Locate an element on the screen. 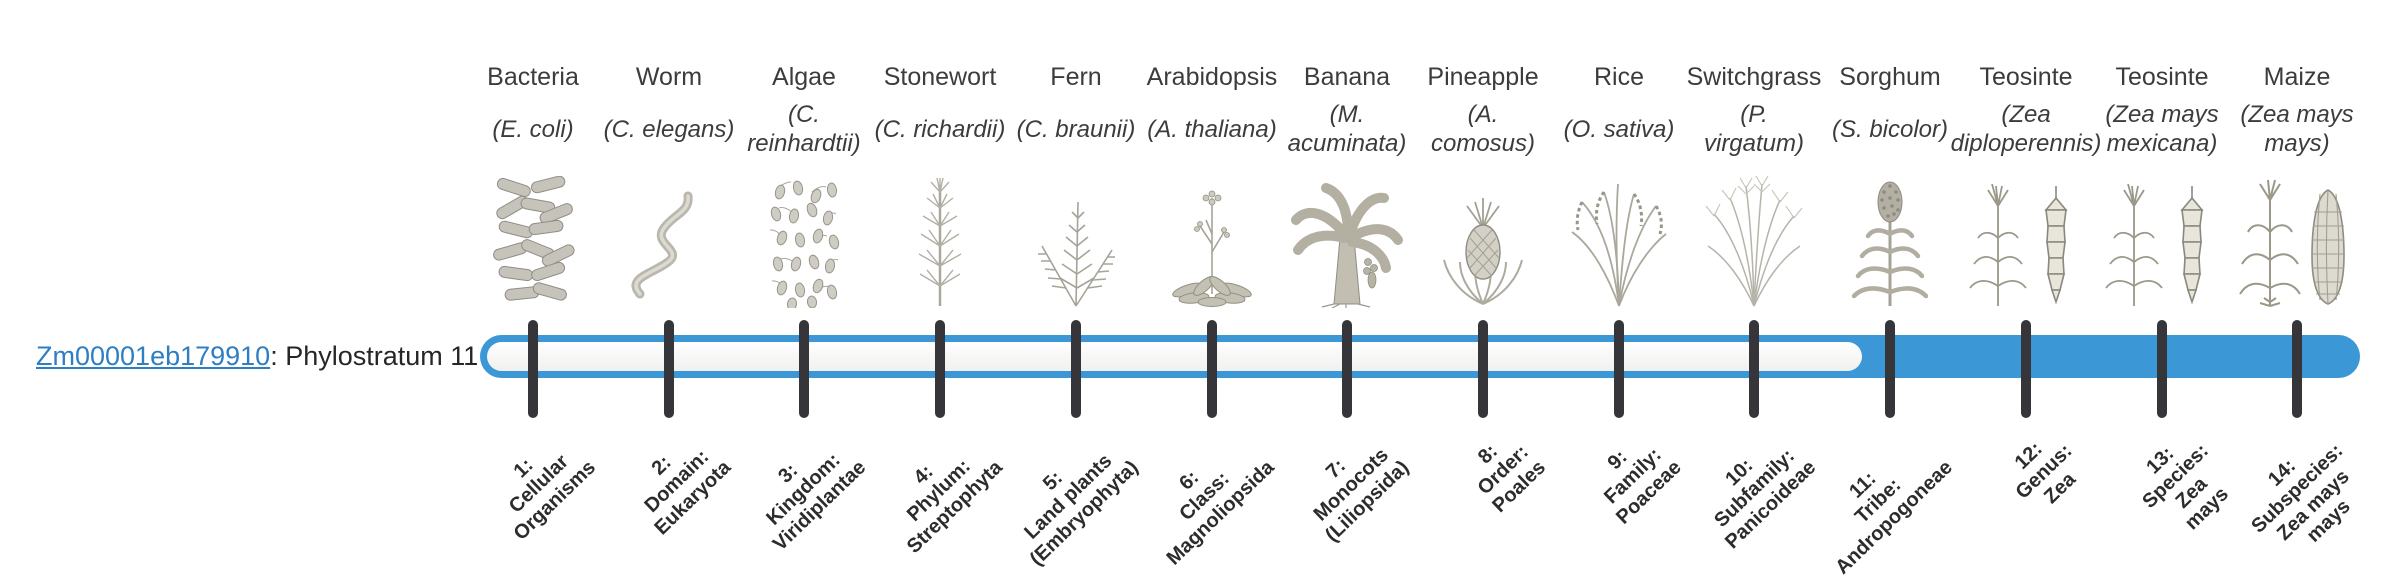 This screenshot has width=2400, height=580. worm-icon is located at coordinates (669, 237).